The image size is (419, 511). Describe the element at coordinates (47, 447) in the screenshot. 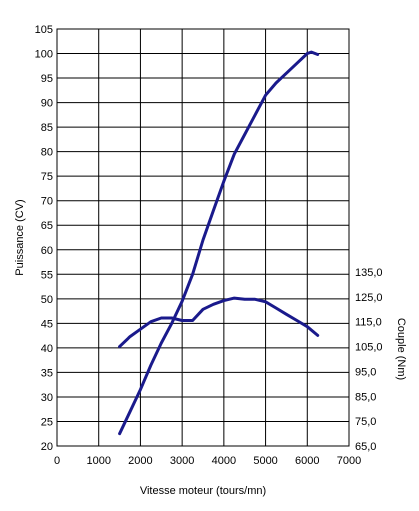

I see `y-tick-label: 20` at that location.